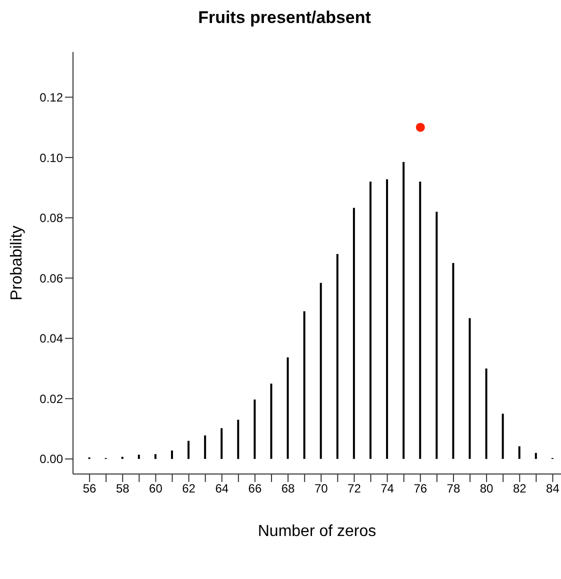 This screenshot has width=561, height=579. I want to click on x-tick-label: 64, so click(222, 489).